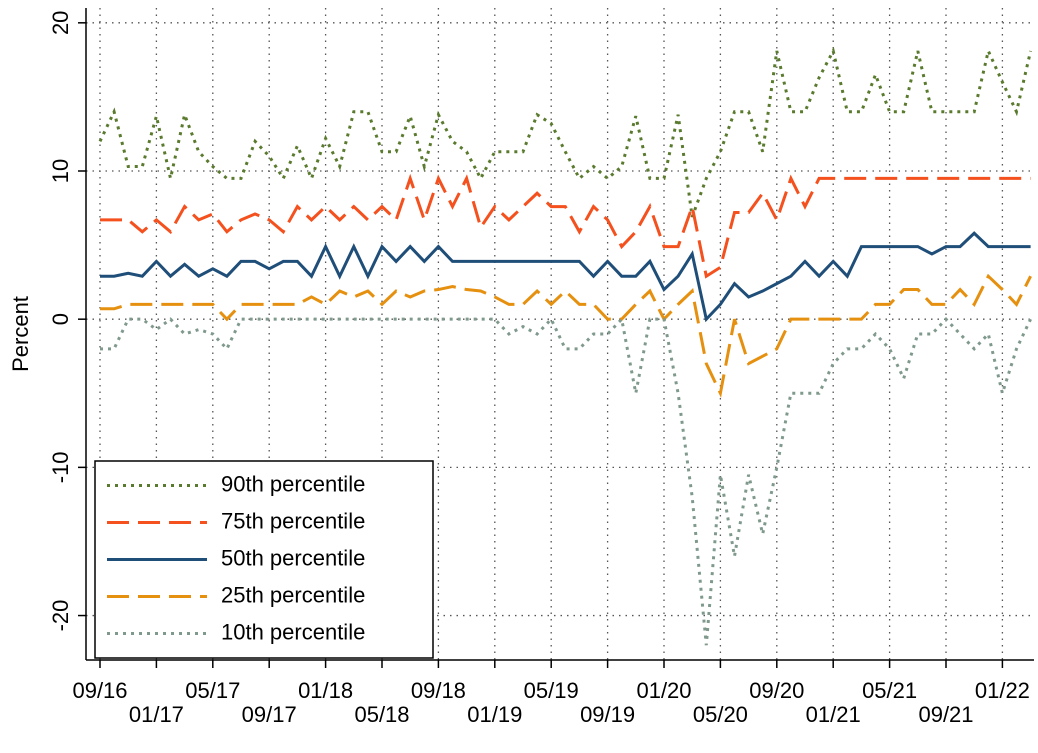 This screenshot has height=753, width=1038. I want to click on x-tick-label: 09/21, so click(945, 714).